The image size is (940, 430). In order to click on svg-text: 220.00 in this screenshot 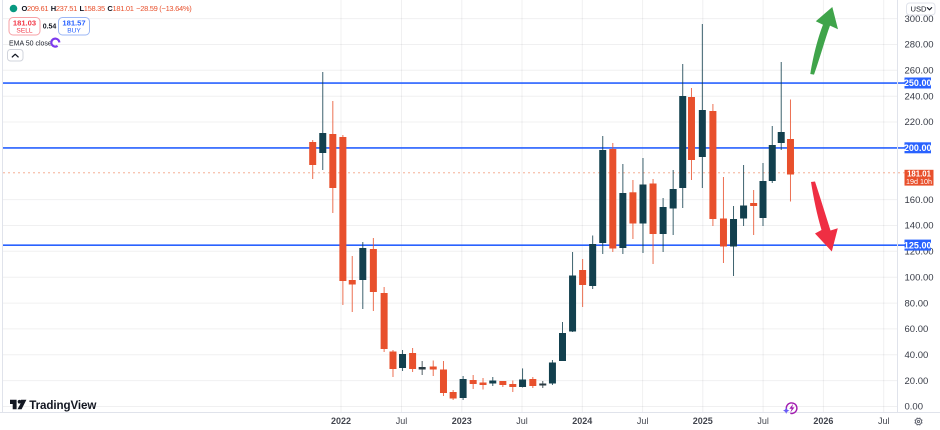, I will do `click(919, 122)`.